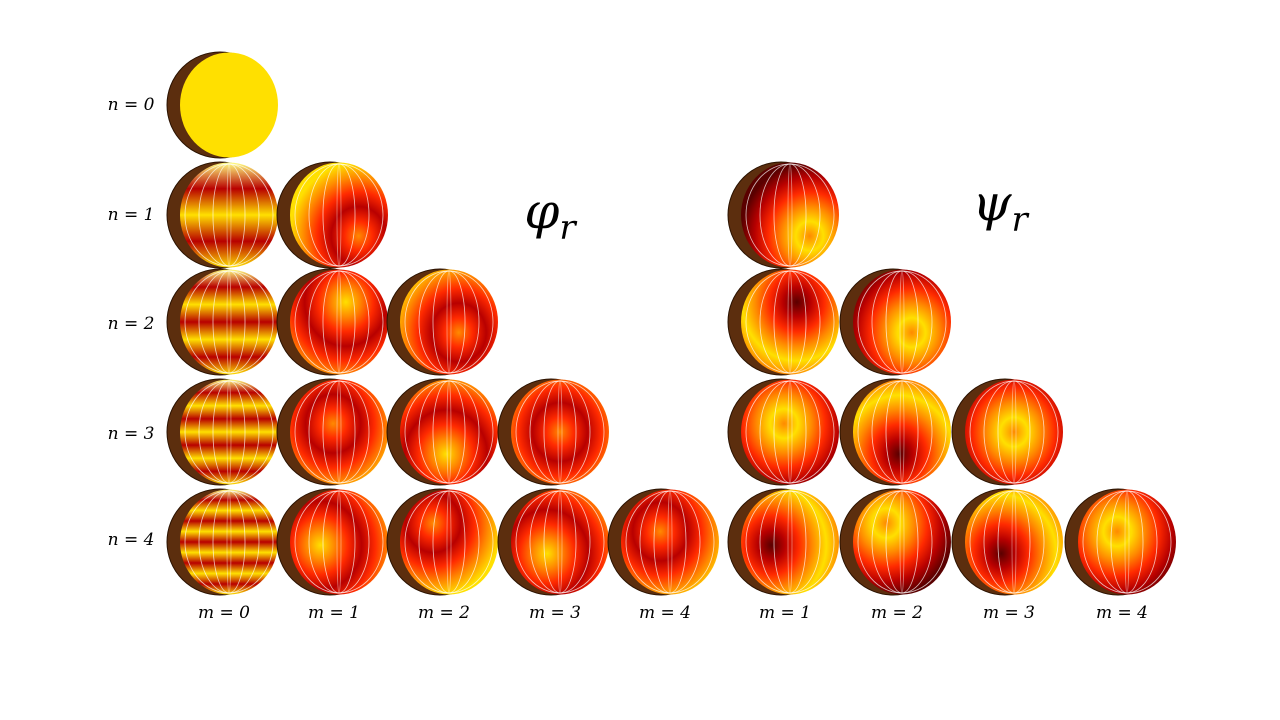  I want to click on psi-sphere-n4-m3, so click(1007, 542).